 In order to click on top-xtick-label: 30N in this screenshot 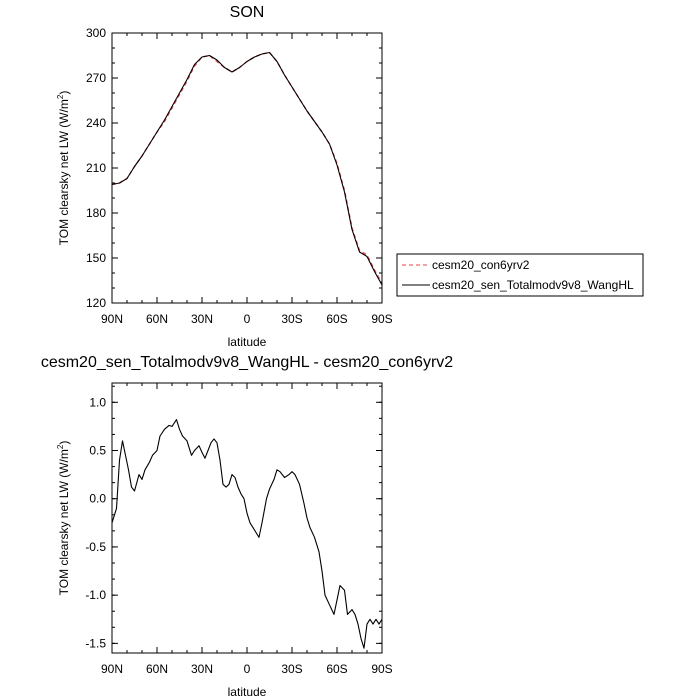, I will do `click(202, 319)`.